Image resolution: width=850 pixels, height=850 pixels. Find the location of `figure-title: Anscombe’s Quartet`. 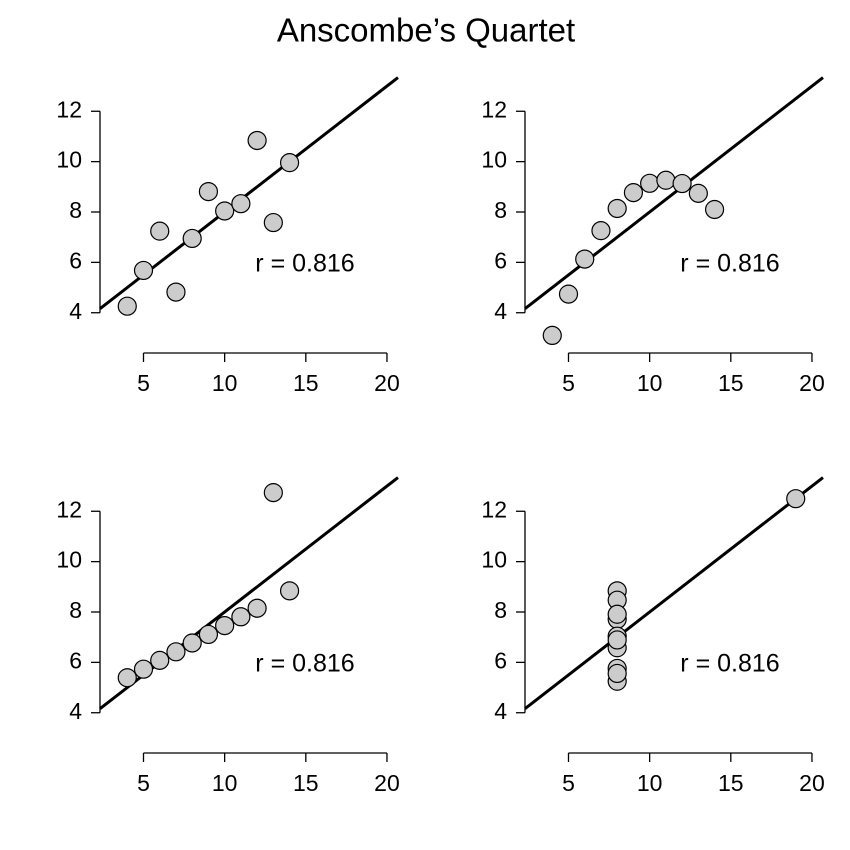

figure-title: Anscombe’s Quartet is located at coordinates (426, 30).